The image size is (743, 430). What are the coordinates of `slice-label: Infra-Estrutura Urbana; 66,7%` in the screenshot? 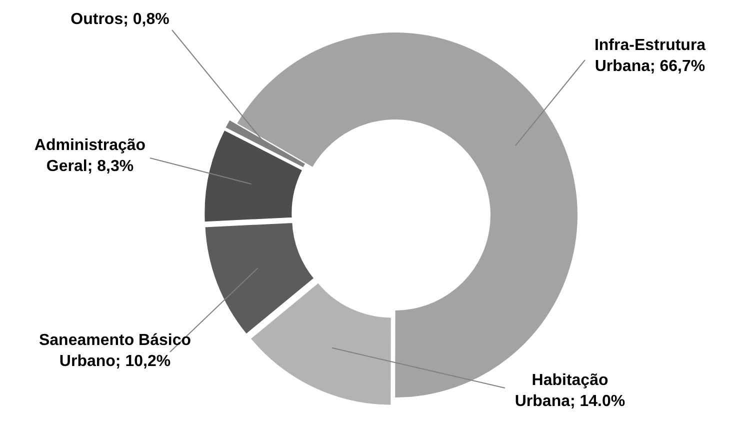 It's located at (650, 56).